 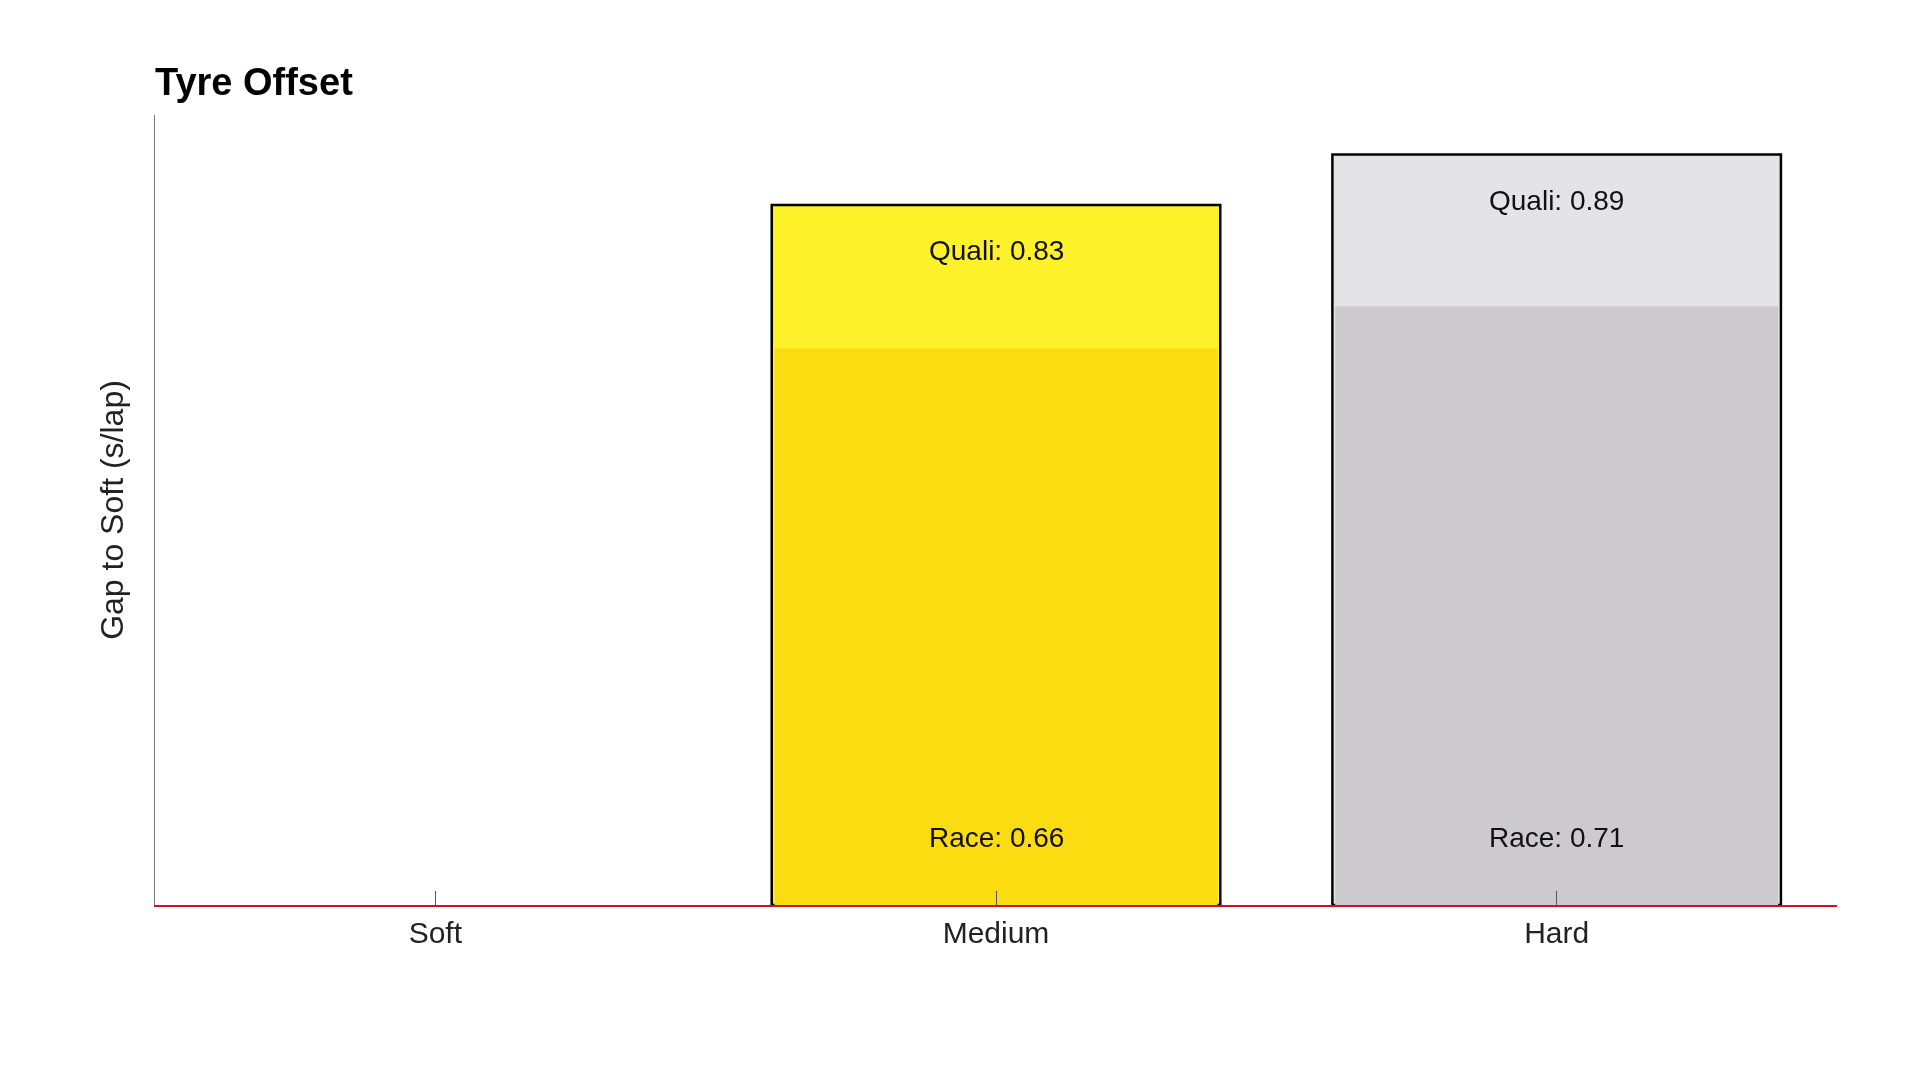 I want to click on chart-title: Tyre Offset, so click(x=254, y=82).